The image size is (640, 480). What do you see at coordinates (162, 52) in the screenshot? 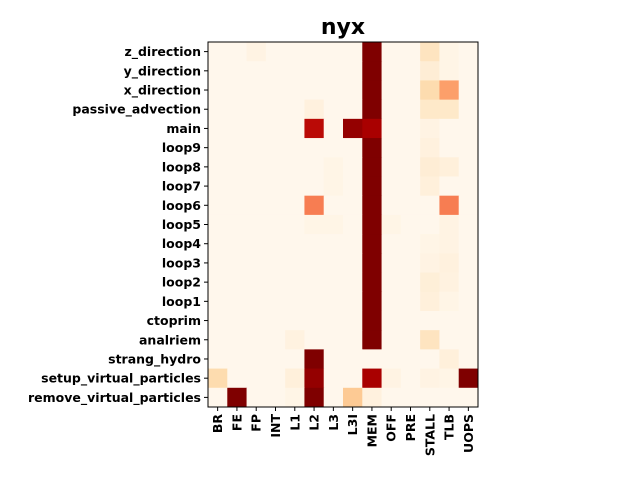
I see `y-tick-label: z_direction` at bounding box center [162, 52].